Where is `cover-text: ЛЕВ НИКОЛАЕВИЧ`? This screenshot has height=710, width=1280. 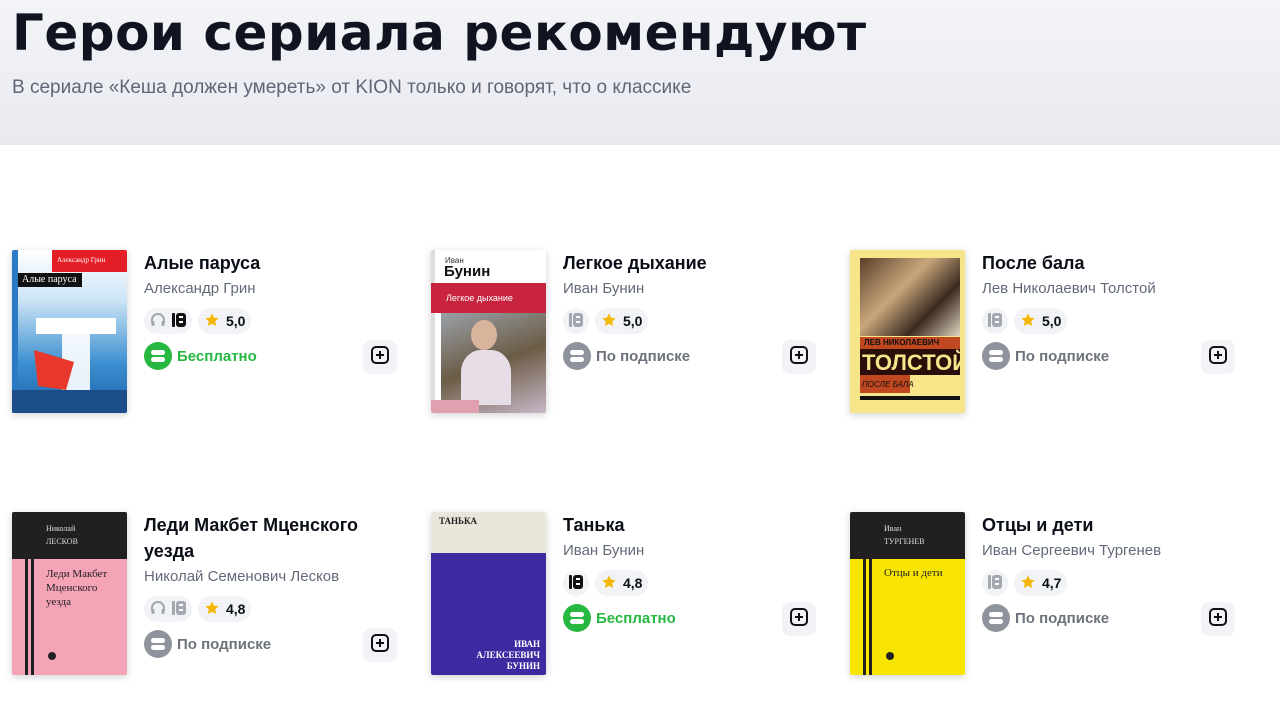
cover-text: ЛЕВ НИКОЛАЕВИЧ is located at coordinates (902, 342).